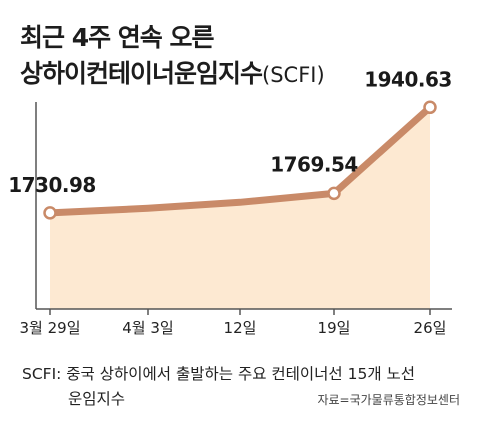 The width and height of the screenshot is (480, 430). What do you see at coordinates (141, 73) in the screenshot?
I see `title-main: 상하이컨테이너운임지수` at bounding box center [141, 73].